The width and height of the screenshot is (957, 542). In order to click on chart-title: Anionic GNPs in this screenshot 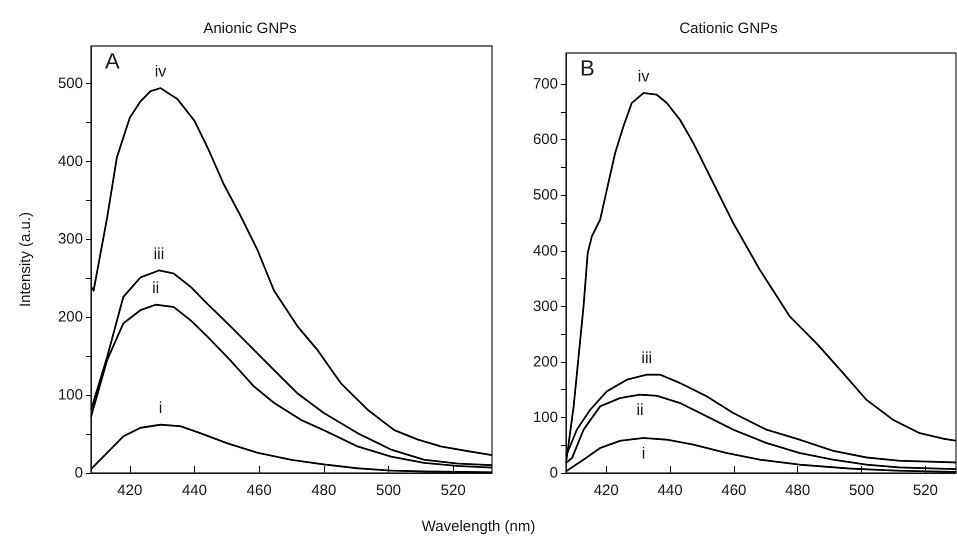, I will do `click(250, 28)`.